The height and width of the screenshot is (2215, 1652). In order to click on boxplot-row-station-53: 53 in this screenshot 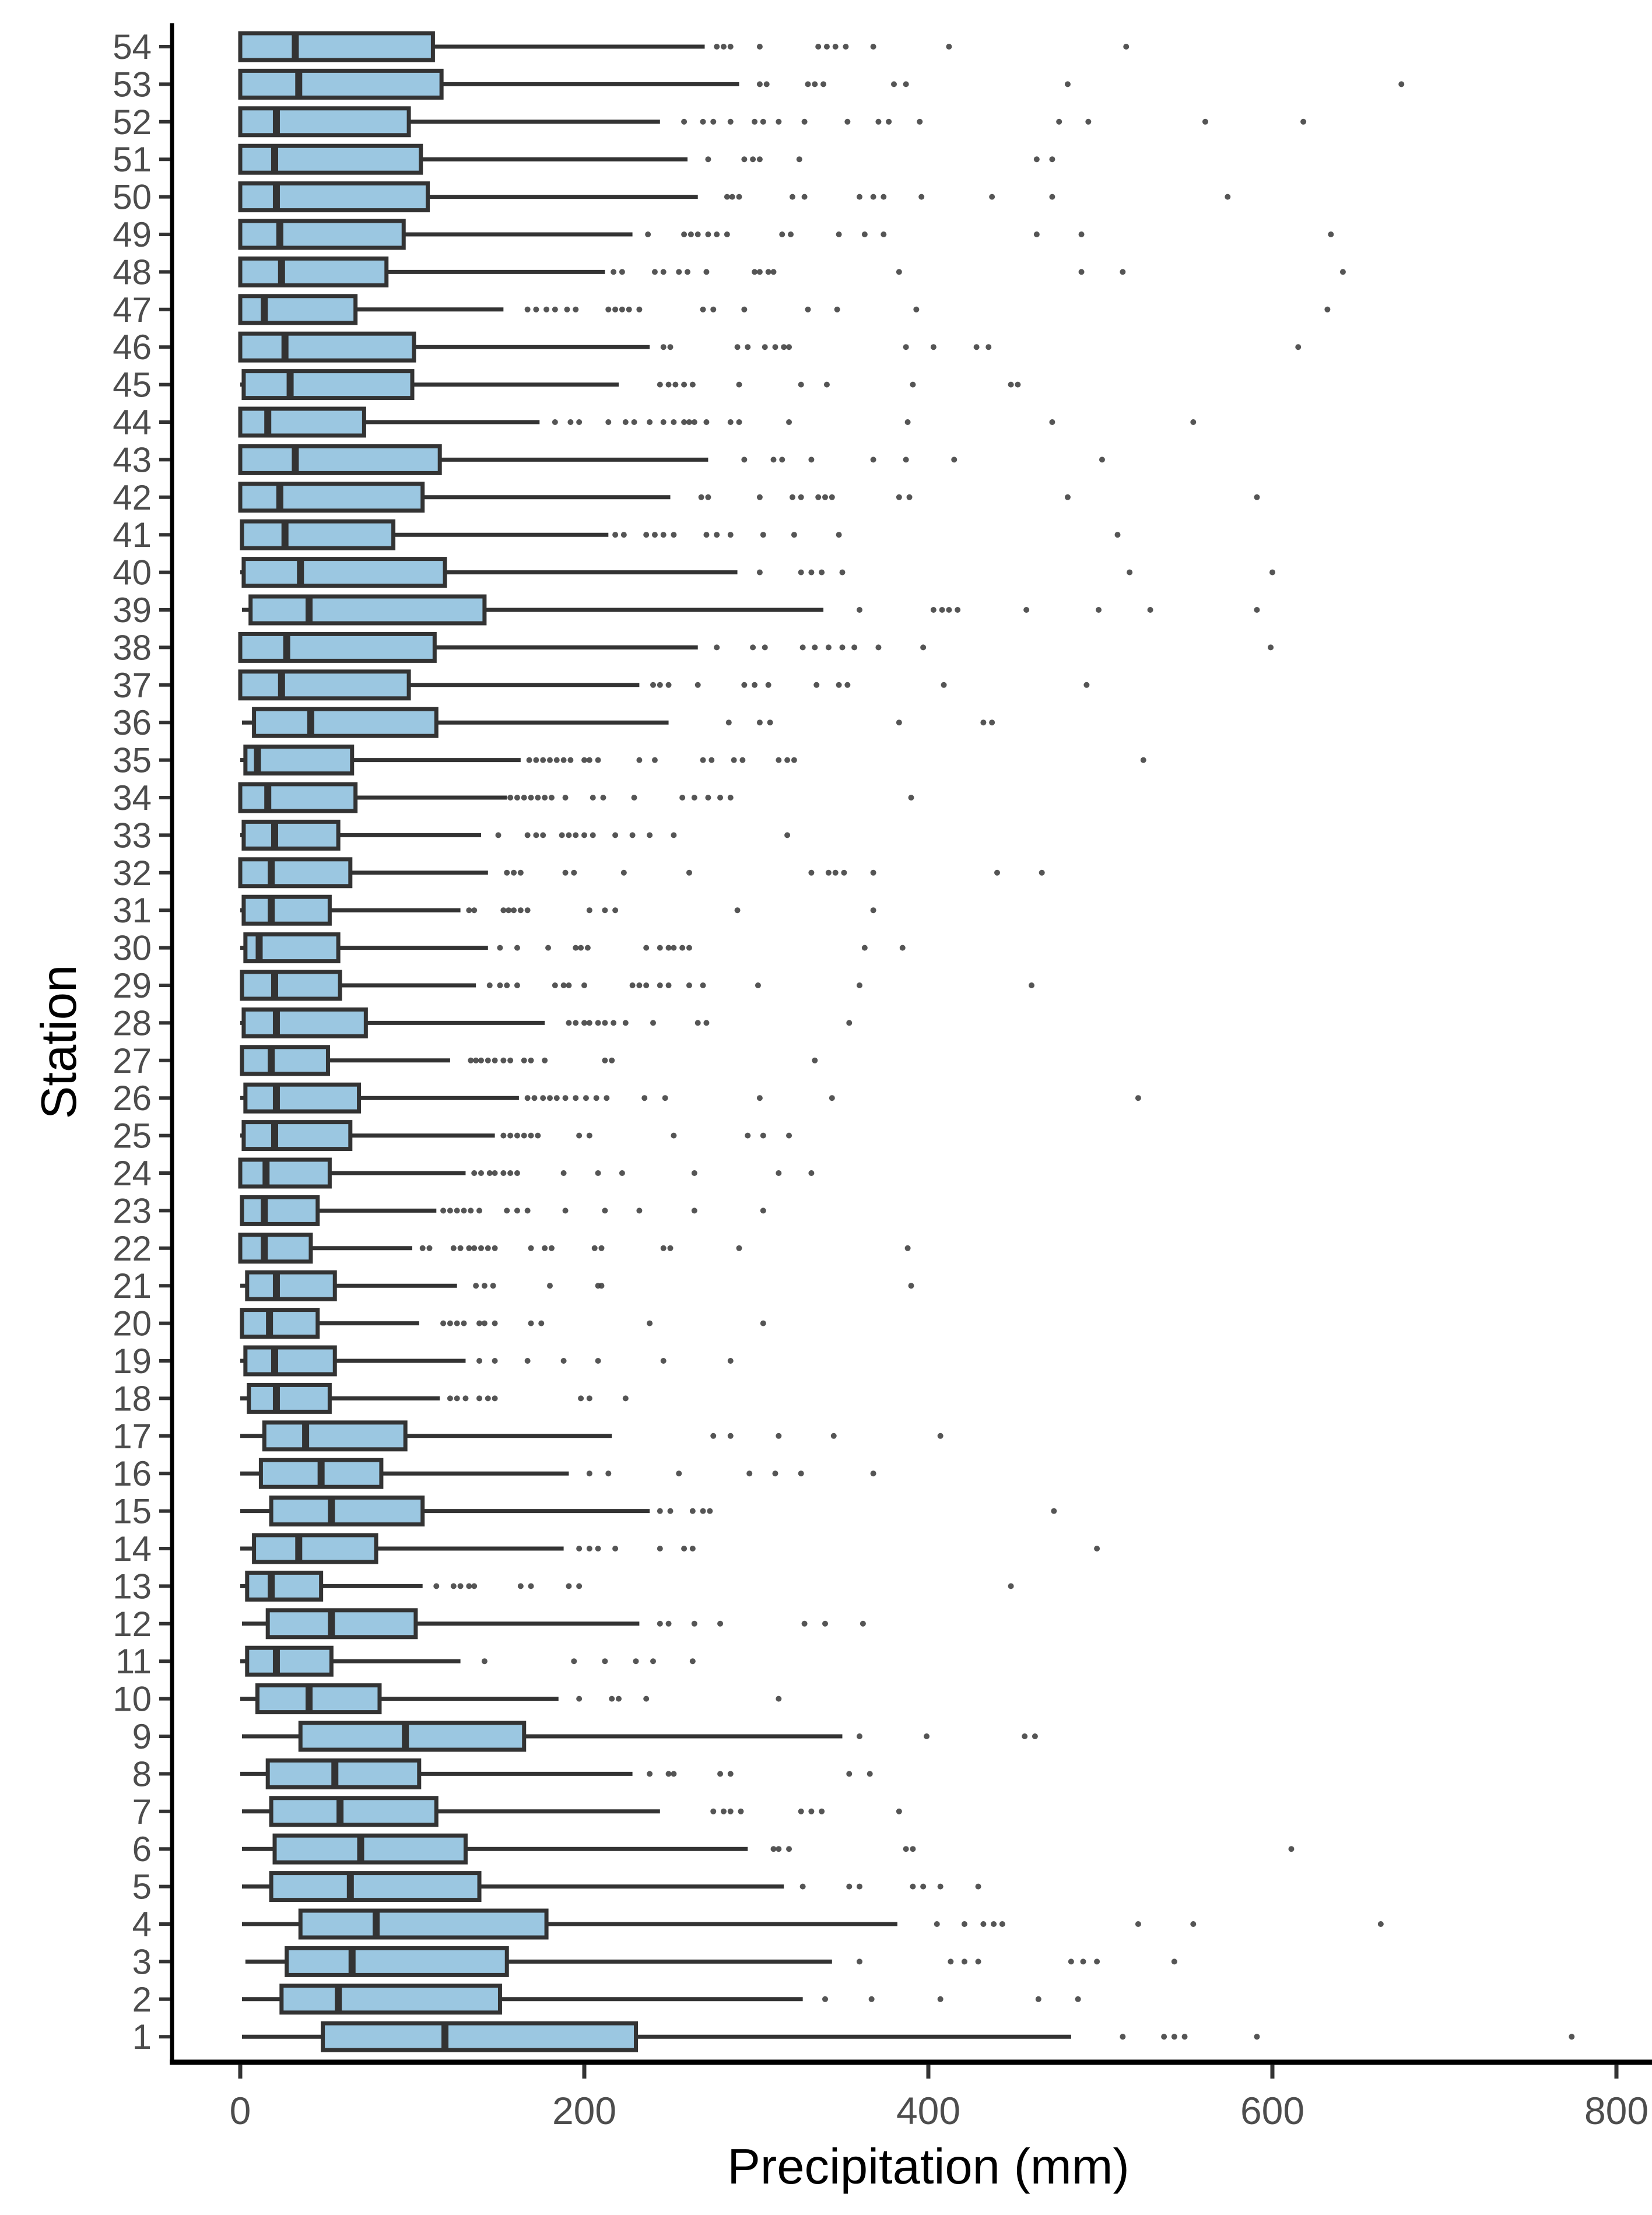, I will do `click(759, 84)`.